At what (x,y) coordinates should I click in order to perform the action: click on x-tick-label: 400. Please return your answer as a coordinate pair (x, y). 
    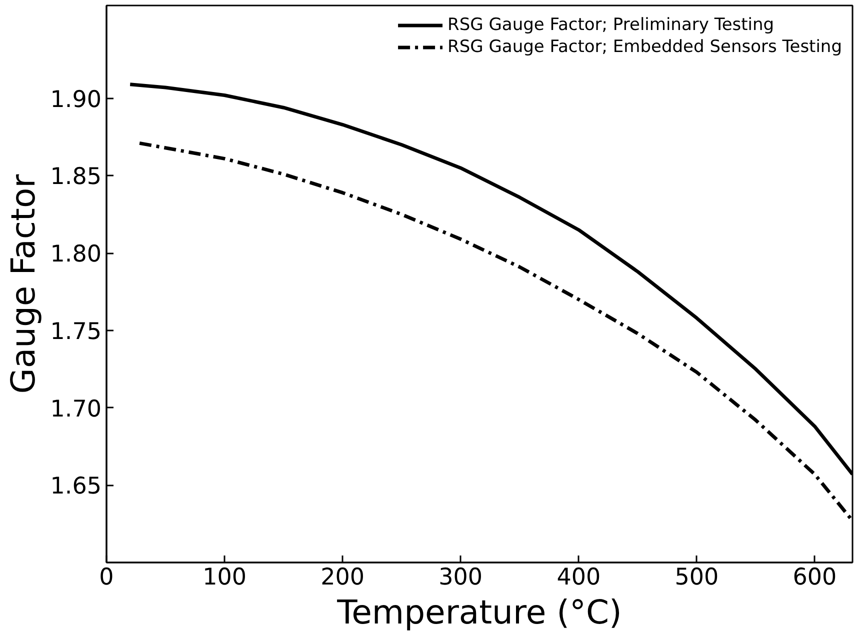
    Looking at the image, I should click on (578, 577).